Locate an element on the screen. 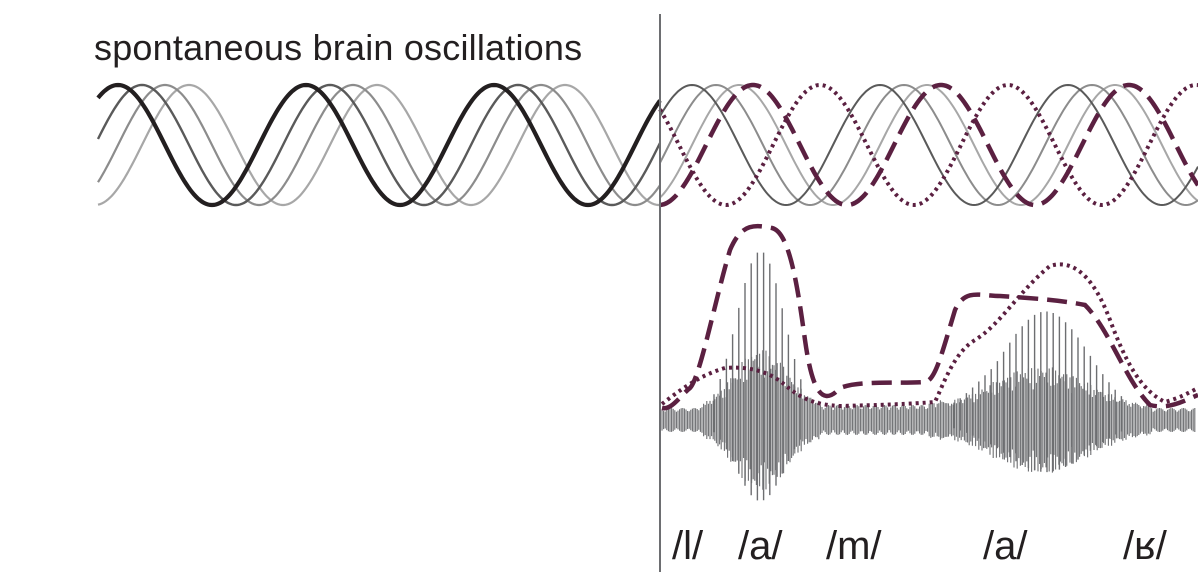 Image resolution: width=1198 pixels, height=574 pixels. speech-waveform-pulses is located at coordinates (918, 376).